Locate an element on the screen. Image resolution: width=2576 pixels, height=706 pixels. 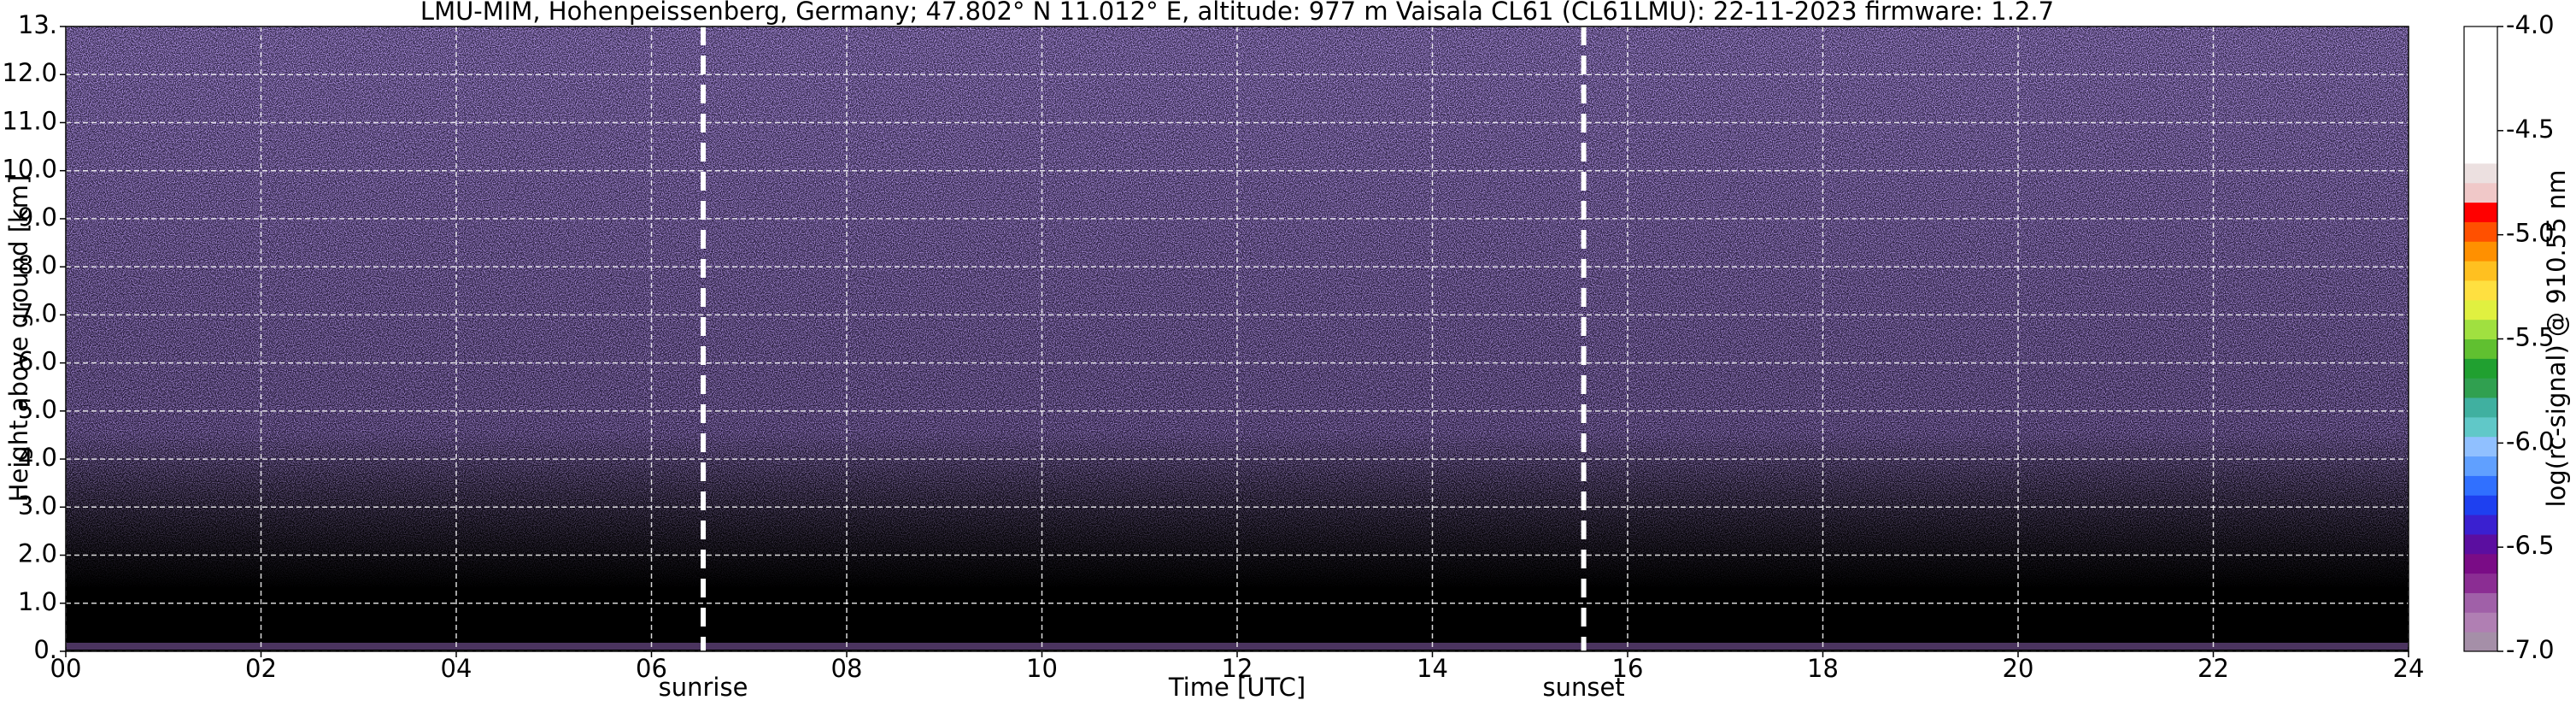
annotation-label: sunset is located at coordinates (1583, 687).